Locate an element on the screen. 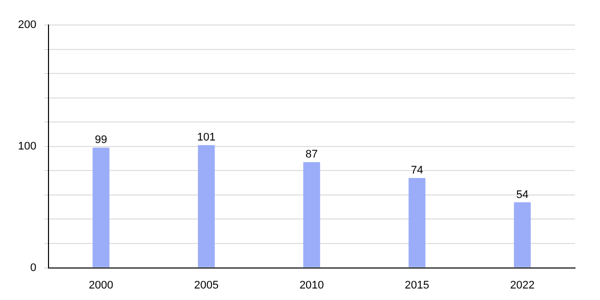 This screenshot has height=300, width=600. x-tick-label: 2015 is located at coordinates (417, 285).